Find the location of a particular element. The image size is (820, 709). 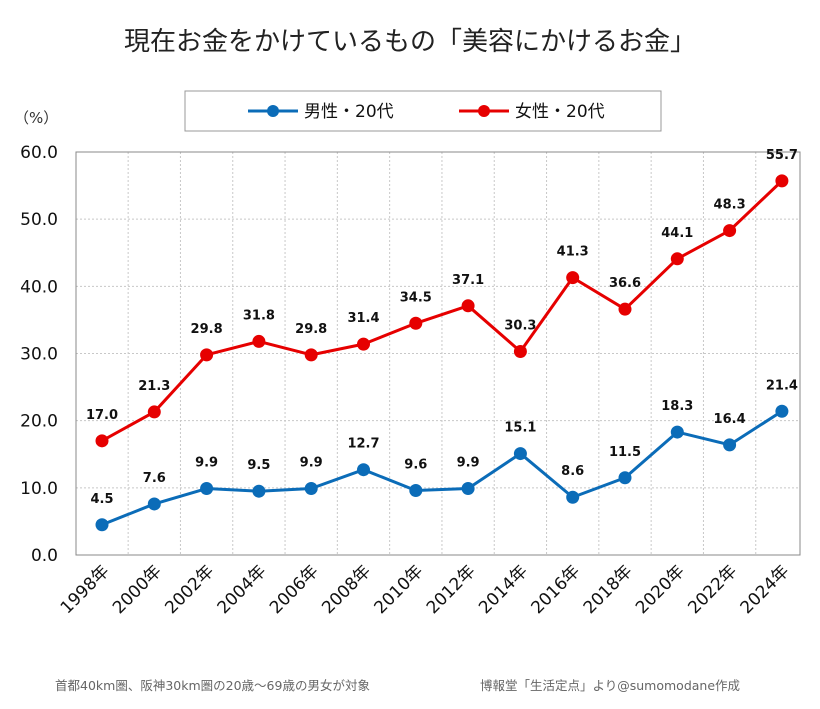

legend-marker-female is located at coordinates (484, 111).